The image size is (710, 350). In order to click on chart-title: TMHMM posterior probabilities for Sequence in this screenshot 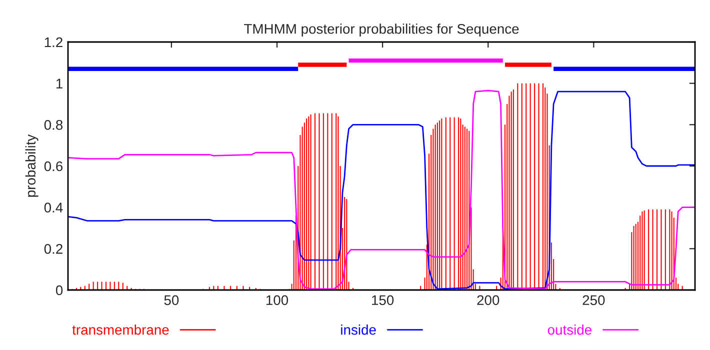, I will do `click(381, 30)`.